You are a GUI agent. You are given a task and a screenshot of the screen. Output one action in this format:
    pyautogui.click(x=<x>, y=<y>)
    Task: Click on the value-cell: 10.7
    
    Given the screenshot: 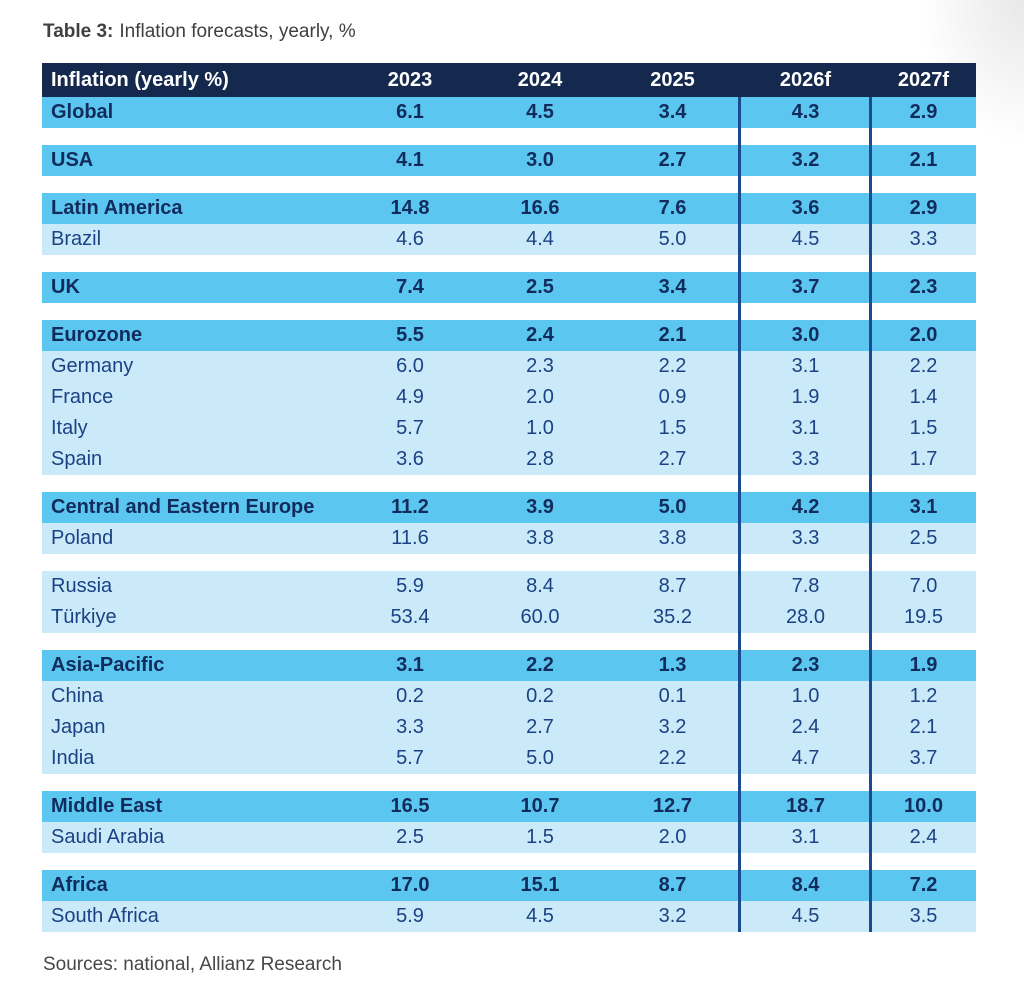 What is the action you would take?
    pyautogui.click(x=540, y=806)
    